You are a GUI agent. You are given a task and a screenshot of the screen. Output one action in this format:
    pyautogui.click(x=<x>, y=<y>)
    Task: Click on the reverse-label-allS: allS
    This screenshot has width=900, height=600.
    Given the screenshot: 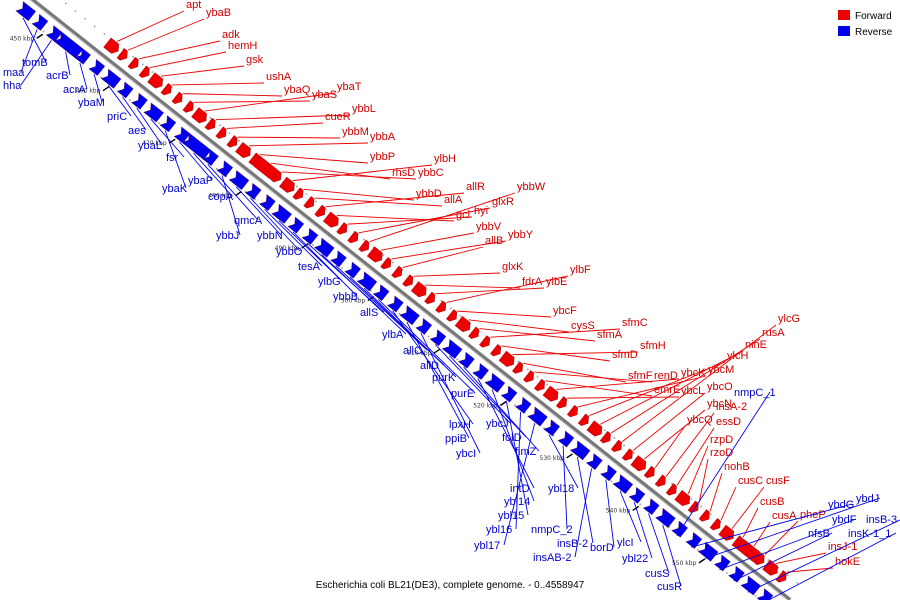 What is the action you would take?
    pyautogui.click(x=369, y=313)
    